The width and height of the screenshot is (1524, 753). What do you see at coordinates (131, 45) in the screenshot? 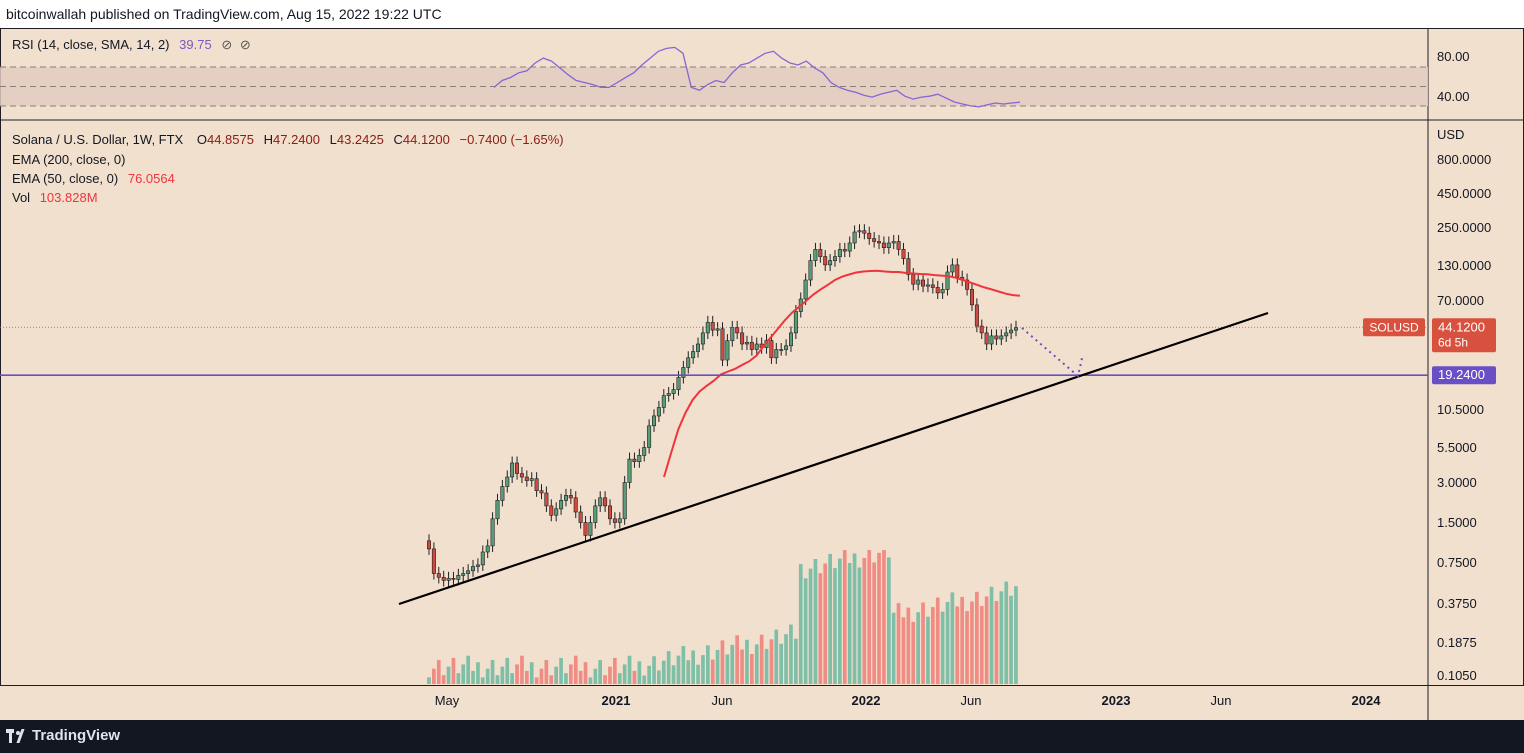
I see `rsi-legend: RSI (14, close, SMA, 14, 2) 39.75 ⊘ ⊘` at bounding box center [131, 45].